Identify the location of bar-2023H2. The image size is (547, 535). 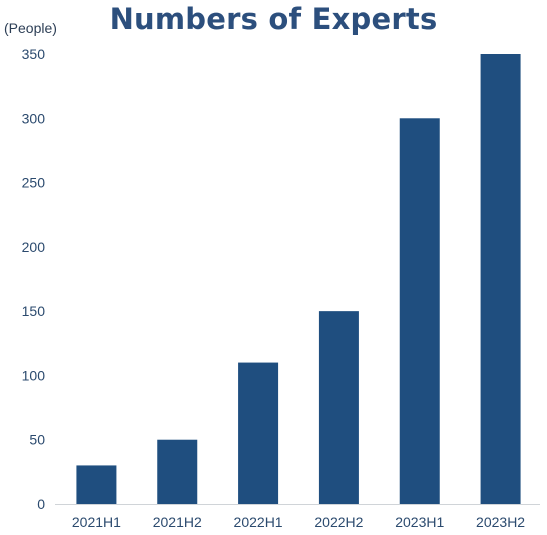
(500, 279).